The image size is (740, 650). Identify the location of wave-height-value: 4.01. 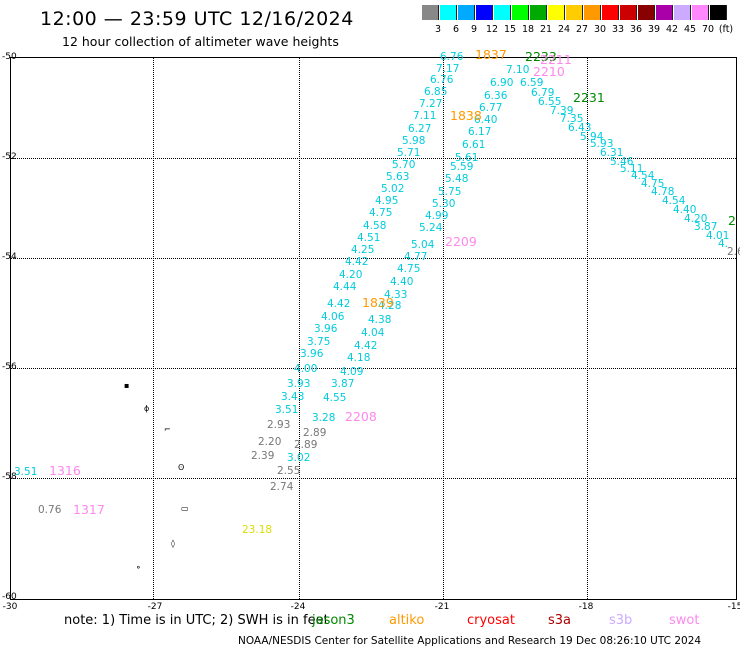
(718, 236).